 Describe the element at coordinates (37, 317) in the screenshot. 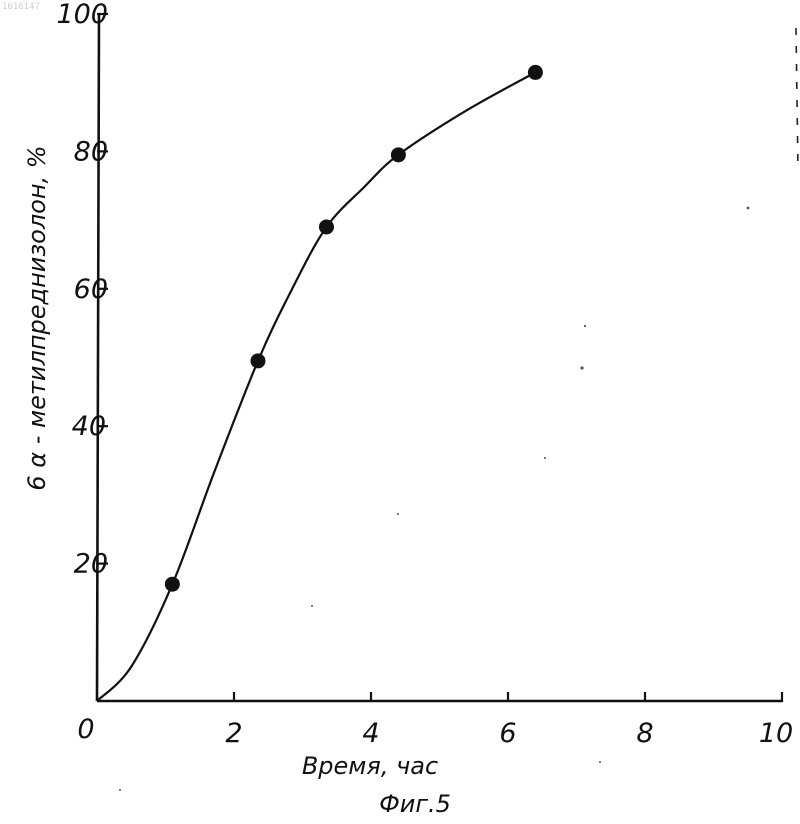

I see `y-axis-label: 6 α - метилпреднизолон, %` at that location.